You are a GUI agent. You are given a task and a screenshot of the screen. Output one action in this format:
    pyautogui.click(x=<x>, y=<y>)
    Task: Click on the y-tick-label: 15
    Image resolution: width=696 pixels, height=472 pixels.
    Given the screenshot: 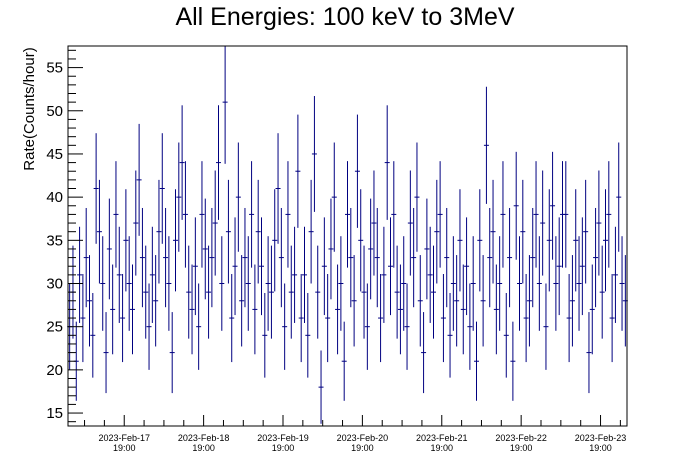 What is the action you would take?
    pyautogui.click(x=54, y=413)
    